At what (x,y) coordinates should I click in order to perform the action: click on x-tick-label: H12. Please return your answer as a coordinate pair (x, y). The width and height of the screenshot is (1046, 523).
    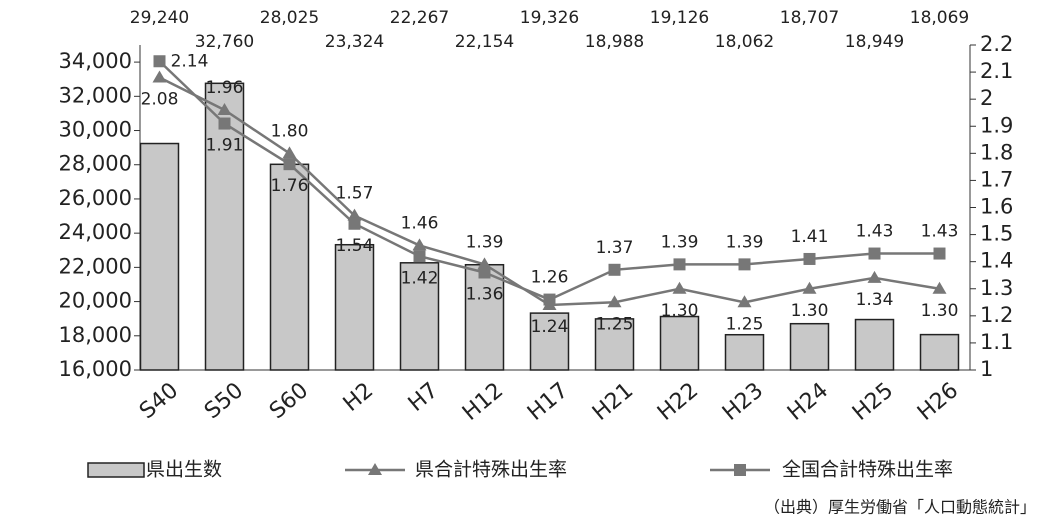
    Looking at the image, I should click on (483, 402).